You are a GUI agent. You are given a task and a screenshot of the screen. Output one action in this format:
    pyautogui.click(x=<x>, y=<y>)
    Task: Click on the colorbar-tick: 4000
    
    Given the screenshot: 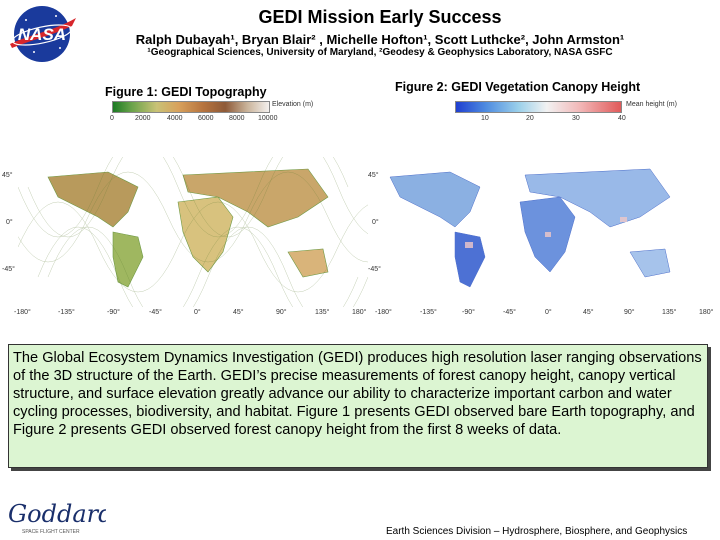 What is the action you would take?
    pyautogui.click(x=175, y=118)
    